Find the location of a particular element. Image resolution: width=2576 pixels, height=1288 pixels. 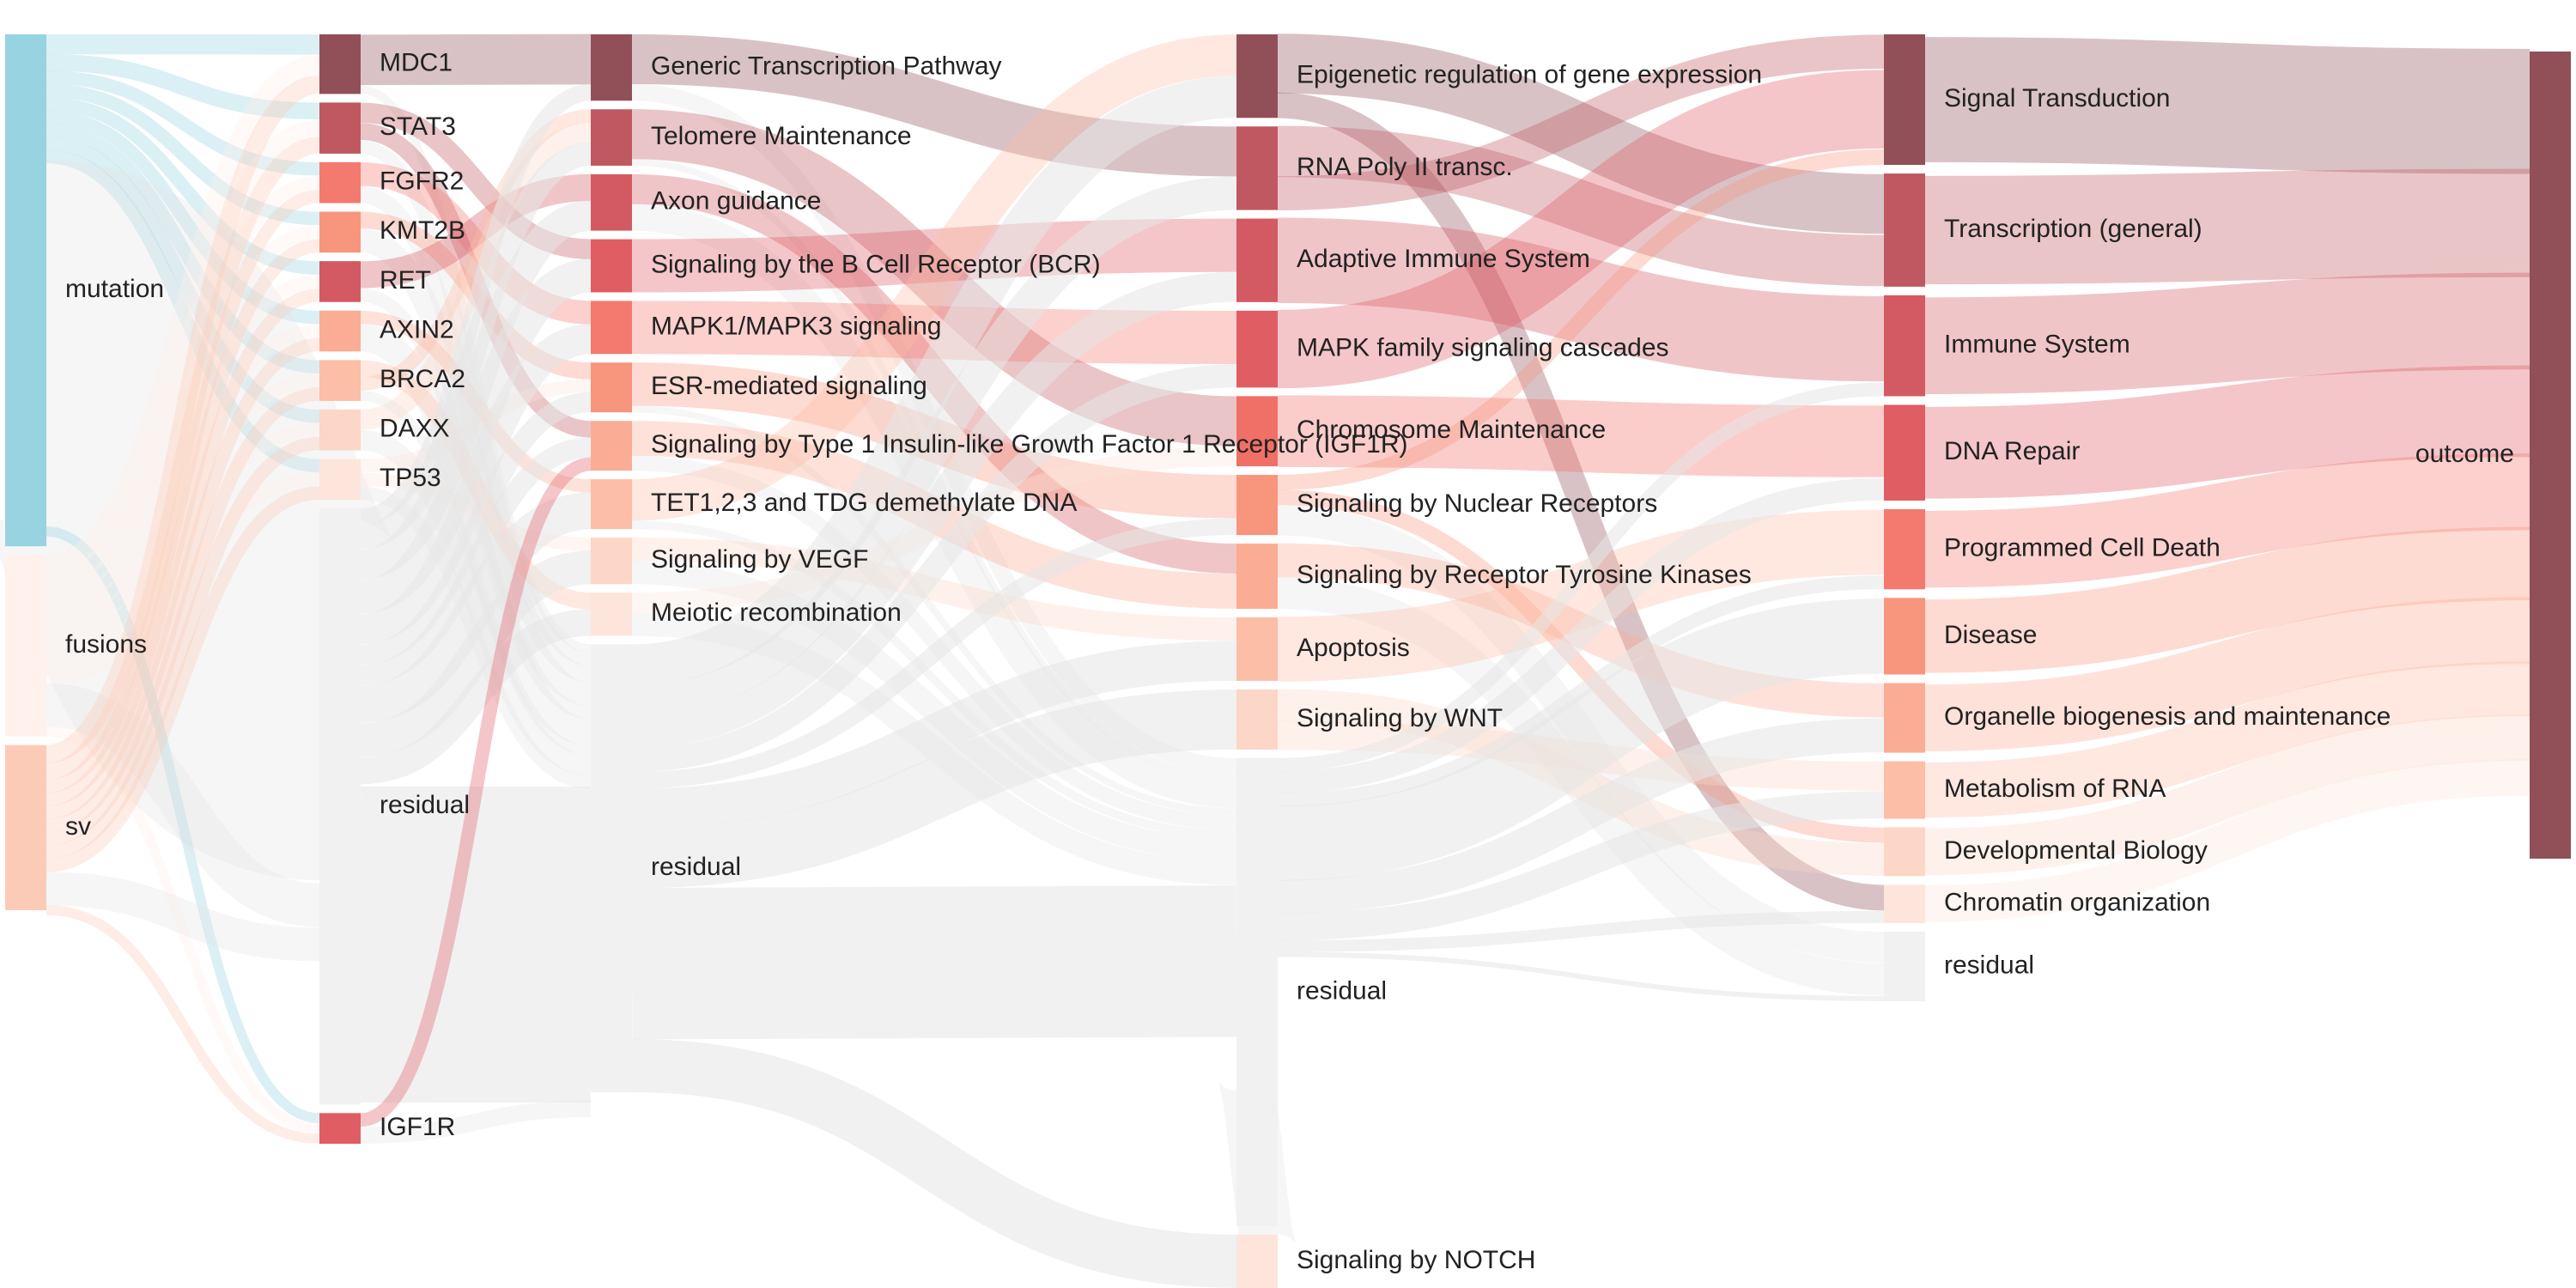

link-sv-to-DAXX is located at coordinates (183, 648).